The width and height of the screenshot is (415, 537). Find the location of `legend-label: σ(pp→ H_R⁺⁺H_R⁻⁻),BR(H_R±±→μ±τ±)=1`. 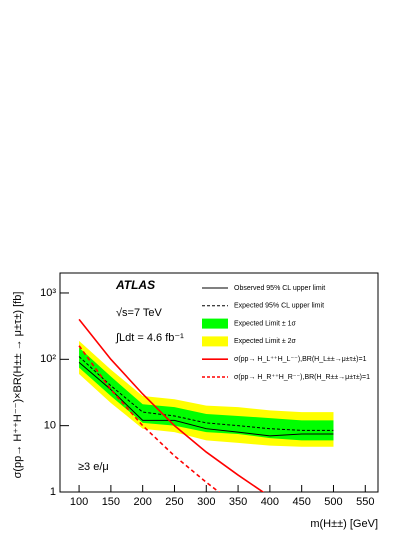

legend-label: σ(pp→ H_R⁺⁺H_R⁻⁻),BR(H_R±±→μ±τ±)=1 is located at coordinates (302, 377).